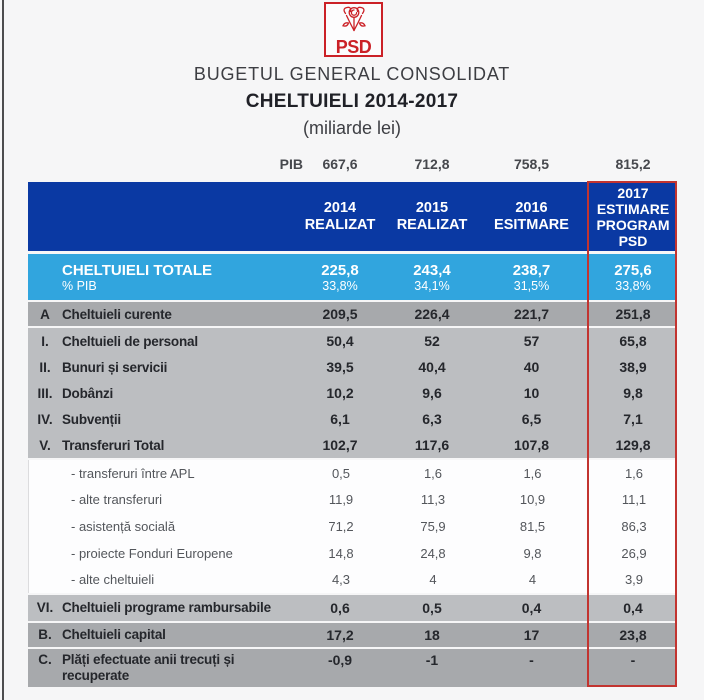 This screenshot has height=700, width=704. Describe the element at coordinates (359, 500) in the screenshot. I see `table-subrow-alte-transferuri: - alte transferuri 11,9 11,3 10,9 11,1` at that location.